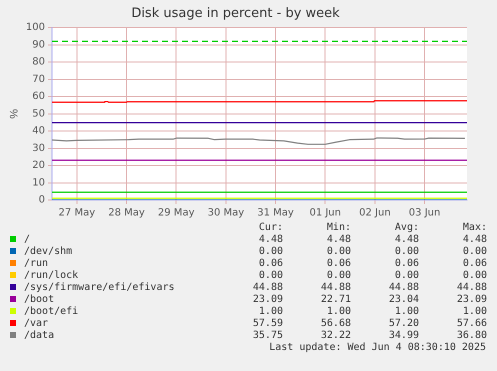  I want to click on legend-label: /run/lock, so click(51, 276).